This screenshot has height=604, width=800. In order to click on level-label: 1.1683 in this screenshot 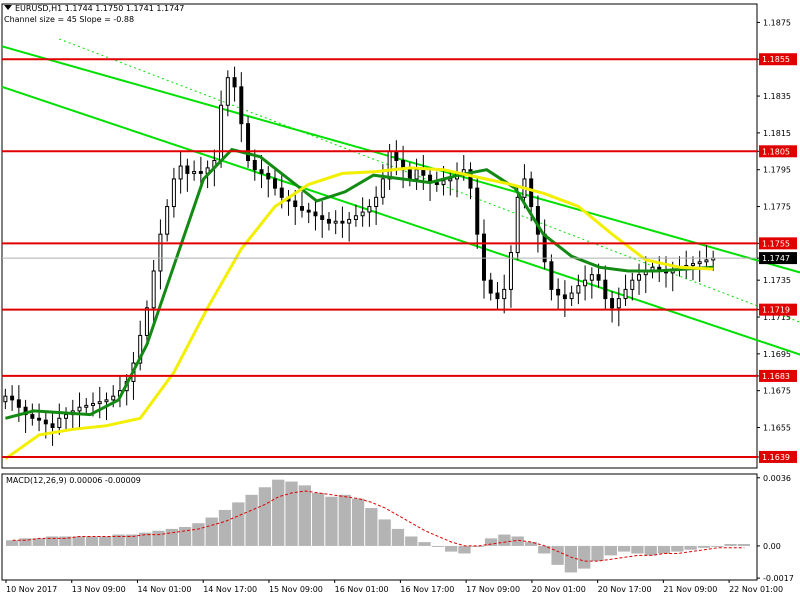, I will do `click(776, 376)`.